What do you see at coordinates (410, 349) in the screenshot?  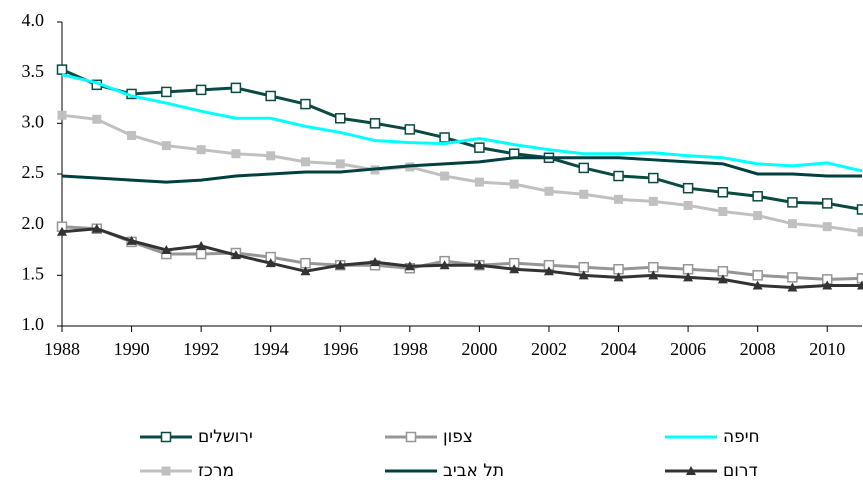 I see `x-tick-label: 1998` at bounding box center [410, 349].